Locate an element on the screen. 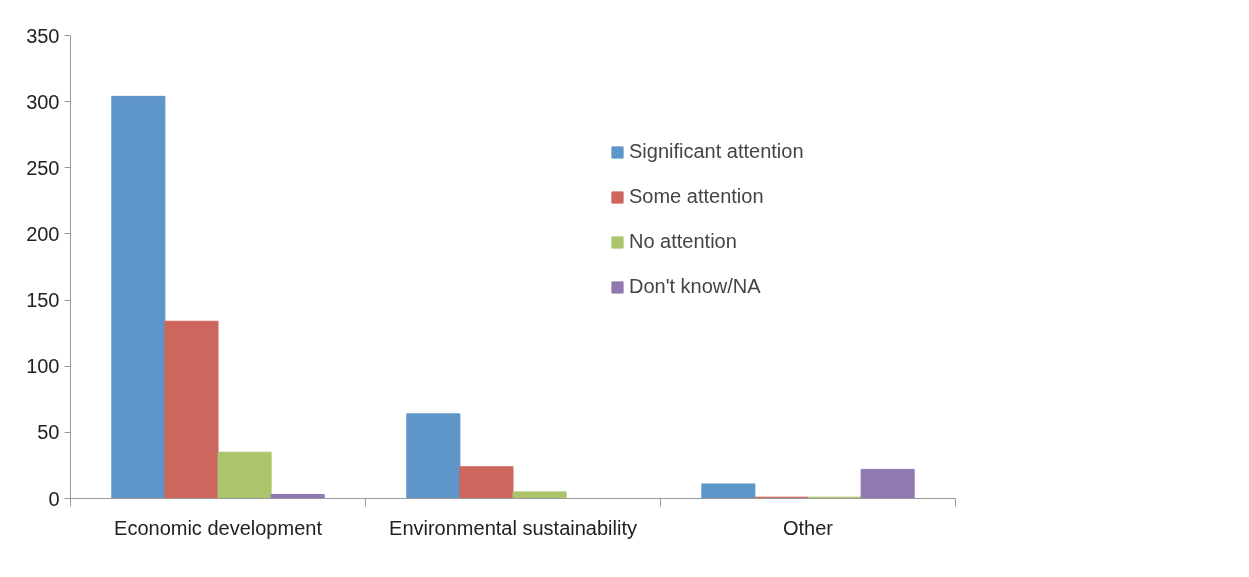  x-tick-label: Environmental sustainability is located at coordinates (513, 527).